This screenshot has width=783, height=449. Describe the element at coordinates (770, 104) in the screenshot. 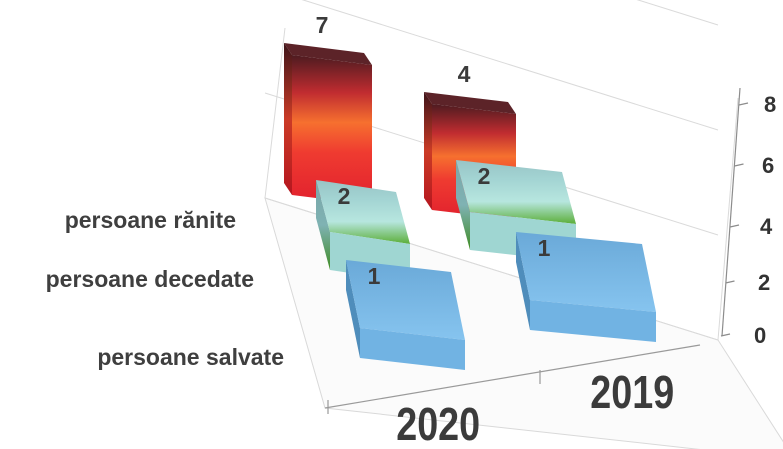

I see `y-tick-label: 8` at that location.